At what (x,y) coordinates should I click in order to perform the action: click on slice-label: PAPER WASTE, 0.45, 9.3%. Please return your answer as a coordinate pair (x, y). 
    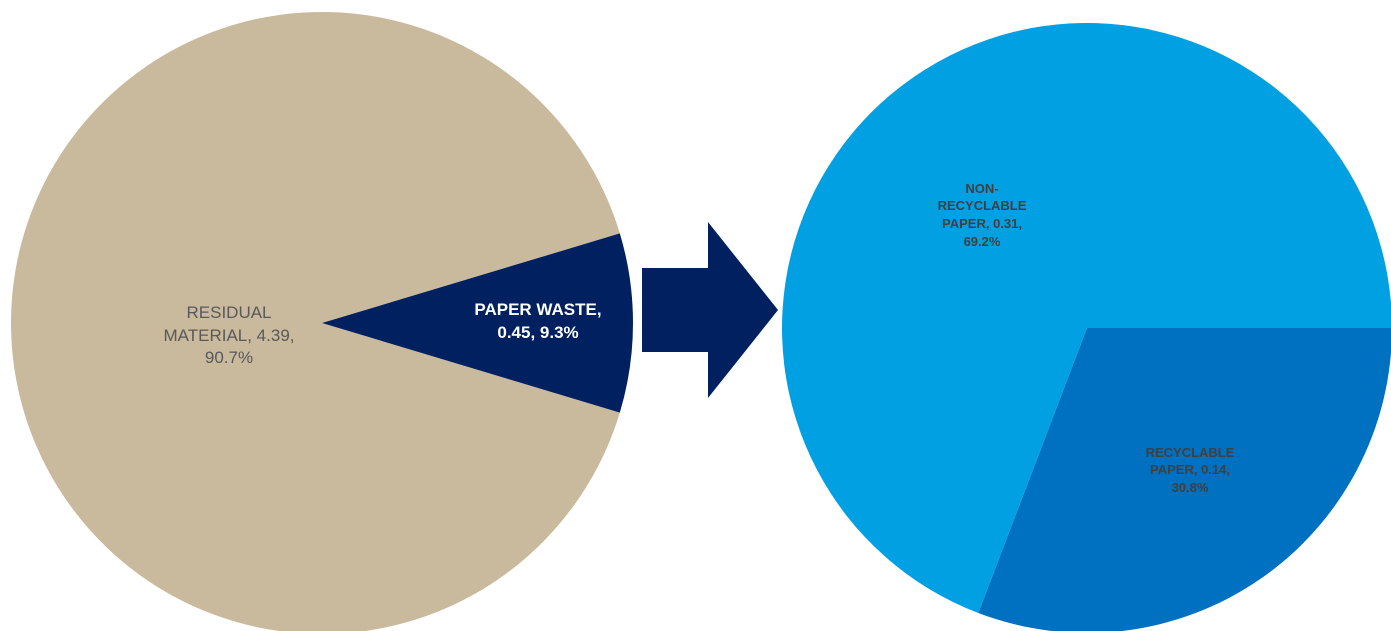
    Looking at the image, I should click on (538, 321).